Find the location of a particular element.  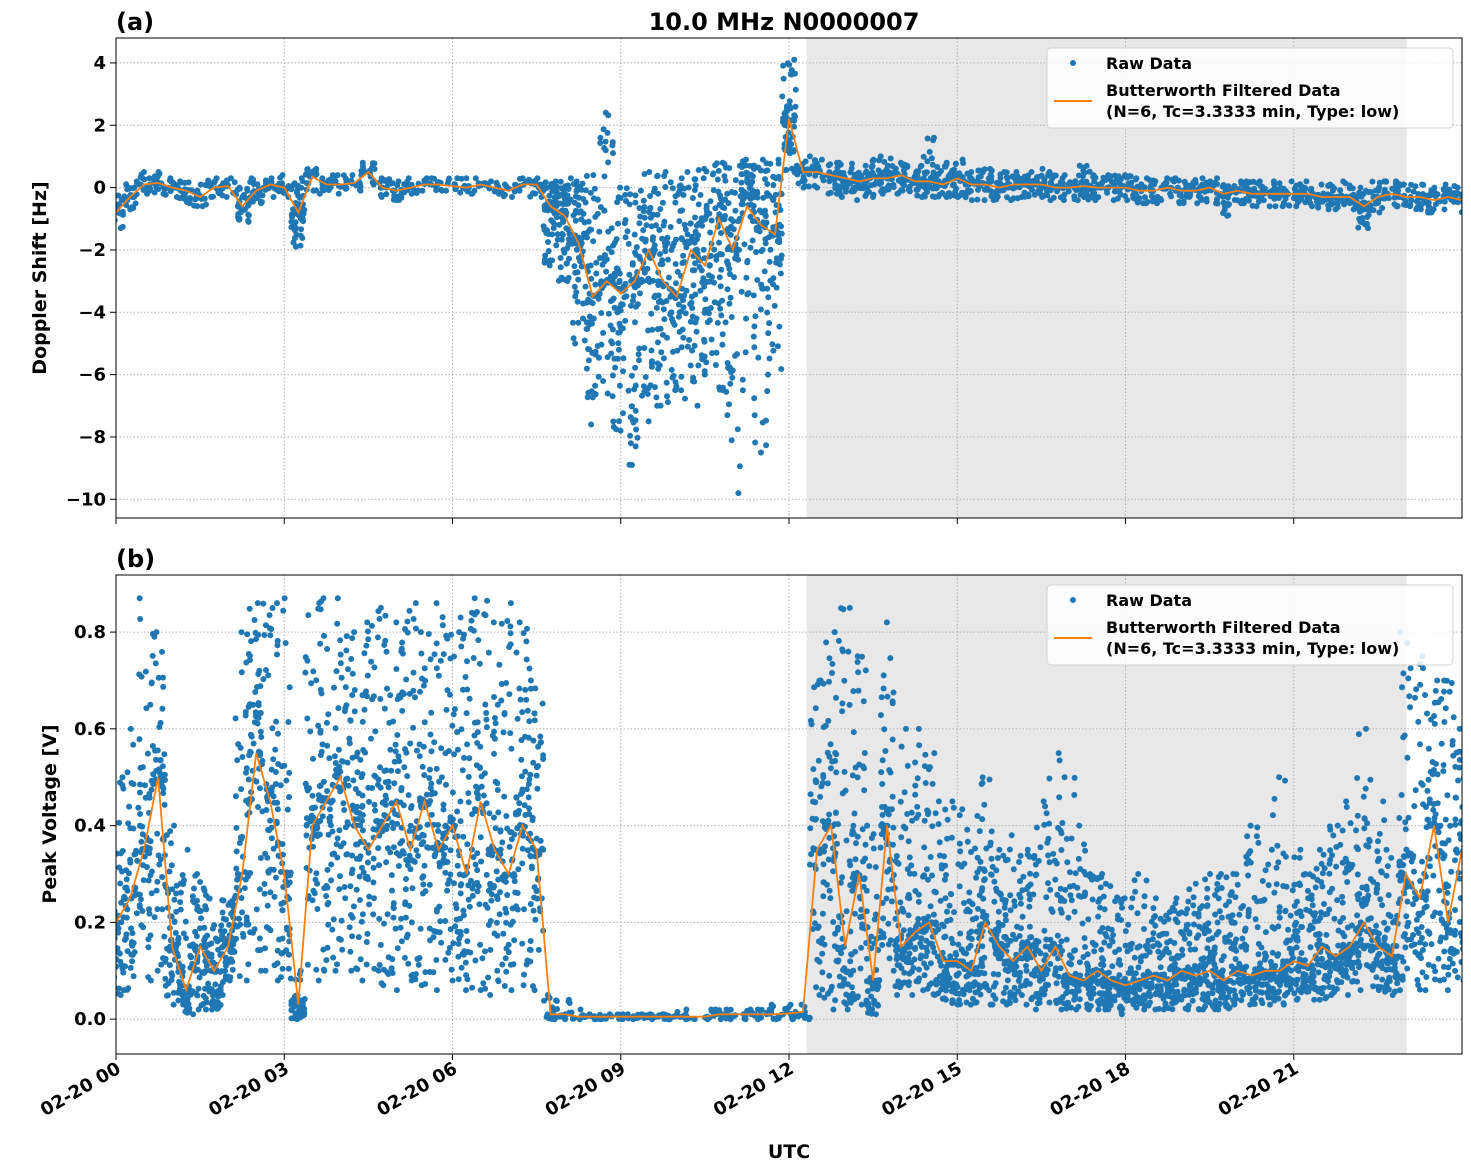

panel-b-label: (b) is located at coordinates (135, 559).